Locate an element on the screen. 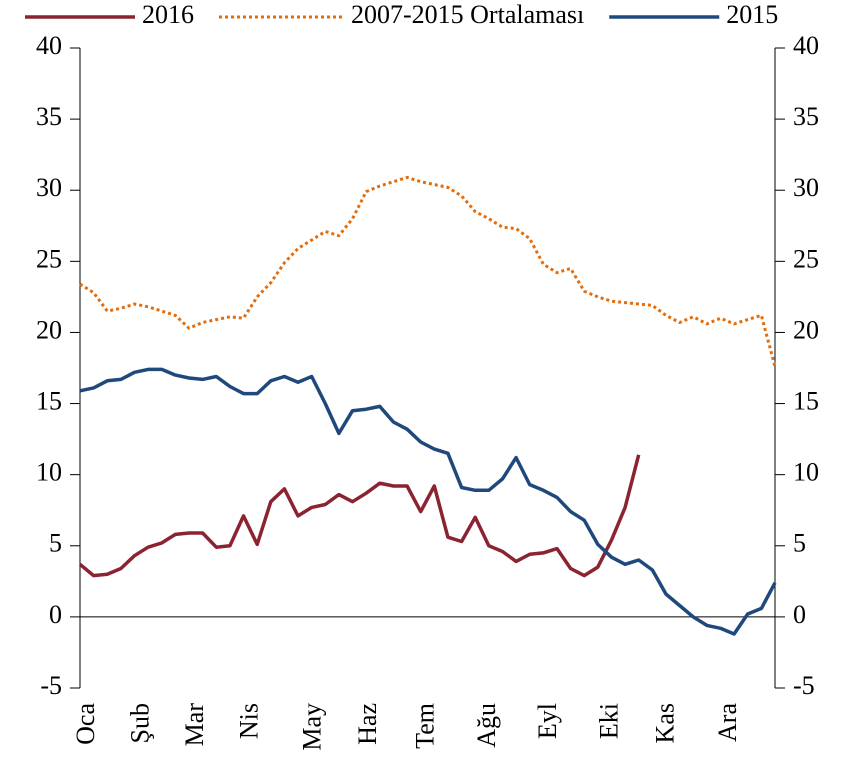 This screenshot has height=769, width=859. x-tick-label: Nis is located at coordinates (249, 721).